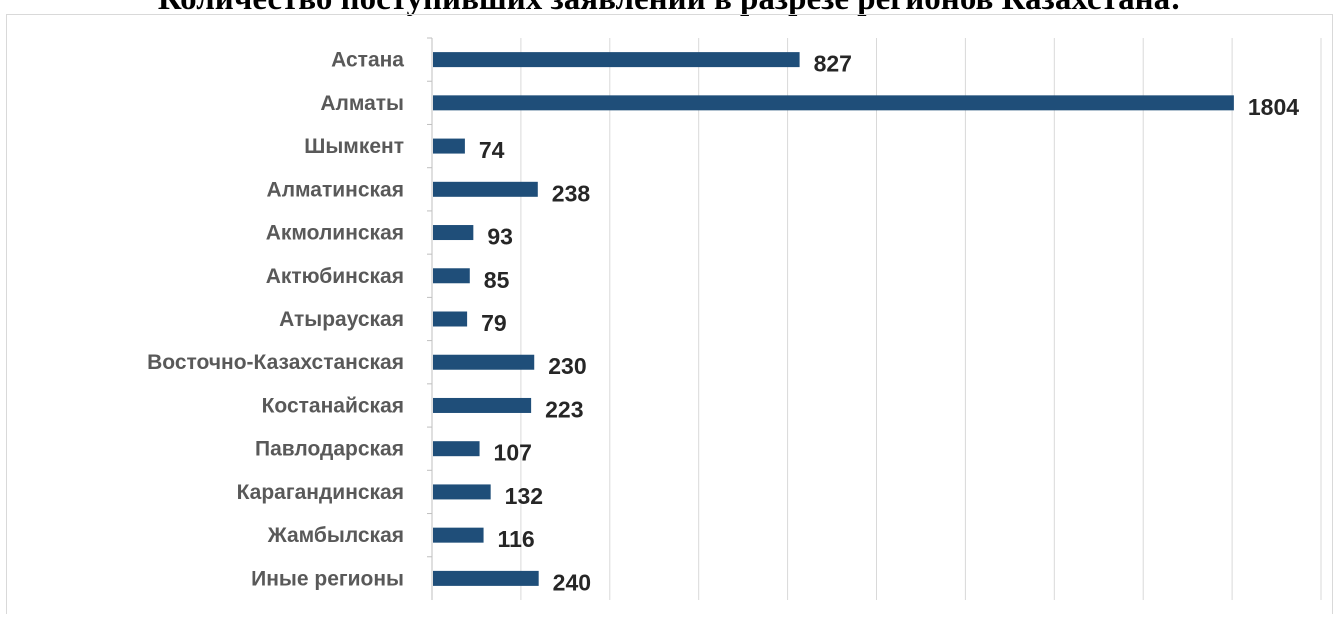 The width and height of the screenshot is (1339, 619). I want to click on category-label: Костанайская, so click(333, 405).